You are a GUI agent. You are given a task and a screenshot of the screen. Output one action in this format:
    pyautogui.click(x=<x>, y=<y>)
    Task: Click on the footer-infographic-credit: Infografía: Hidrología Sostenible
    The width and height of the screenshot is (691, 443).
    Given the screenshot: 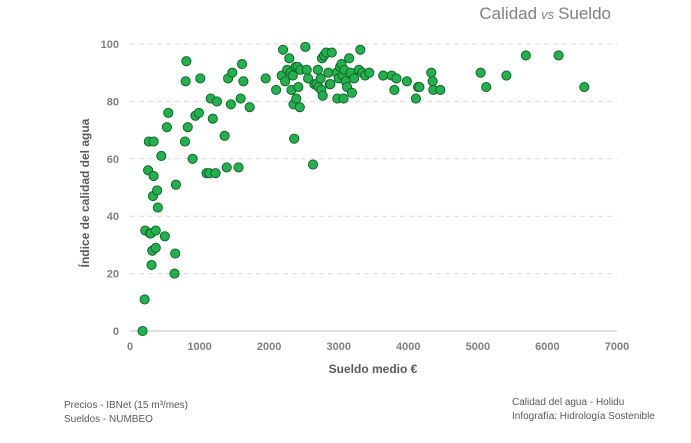 What is the action you would take?
    pyautogui.click(x=583, y=416)
    